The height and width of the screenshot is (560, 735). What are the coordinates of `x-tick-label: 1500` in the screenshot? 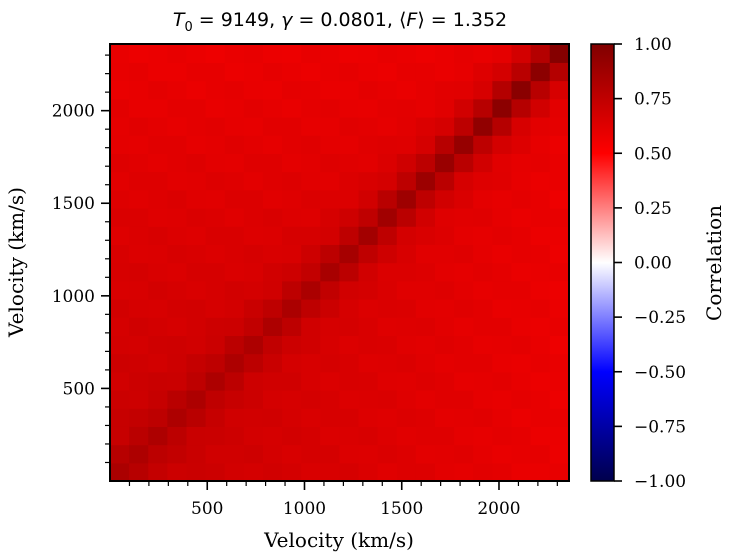 It's located at (401, 509).